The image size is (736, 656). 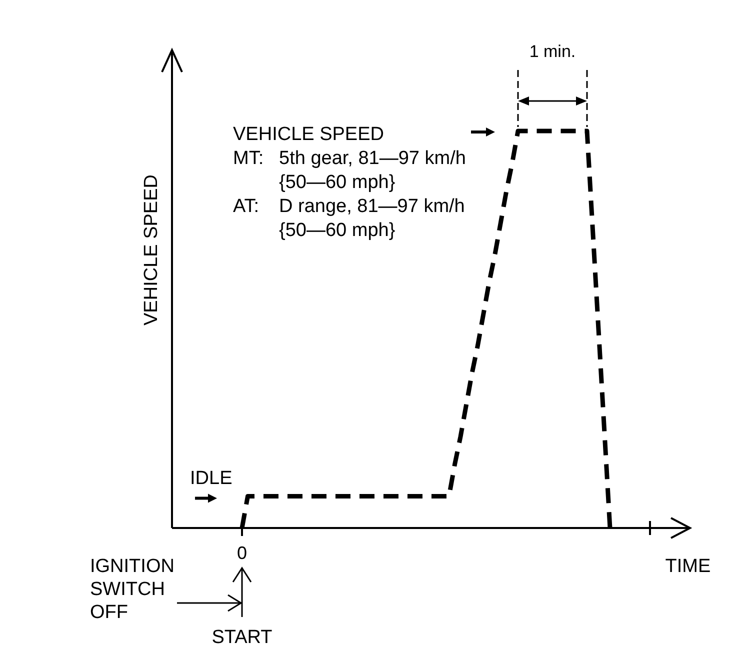 I want to click on text: START, so click(x=242, y=637).